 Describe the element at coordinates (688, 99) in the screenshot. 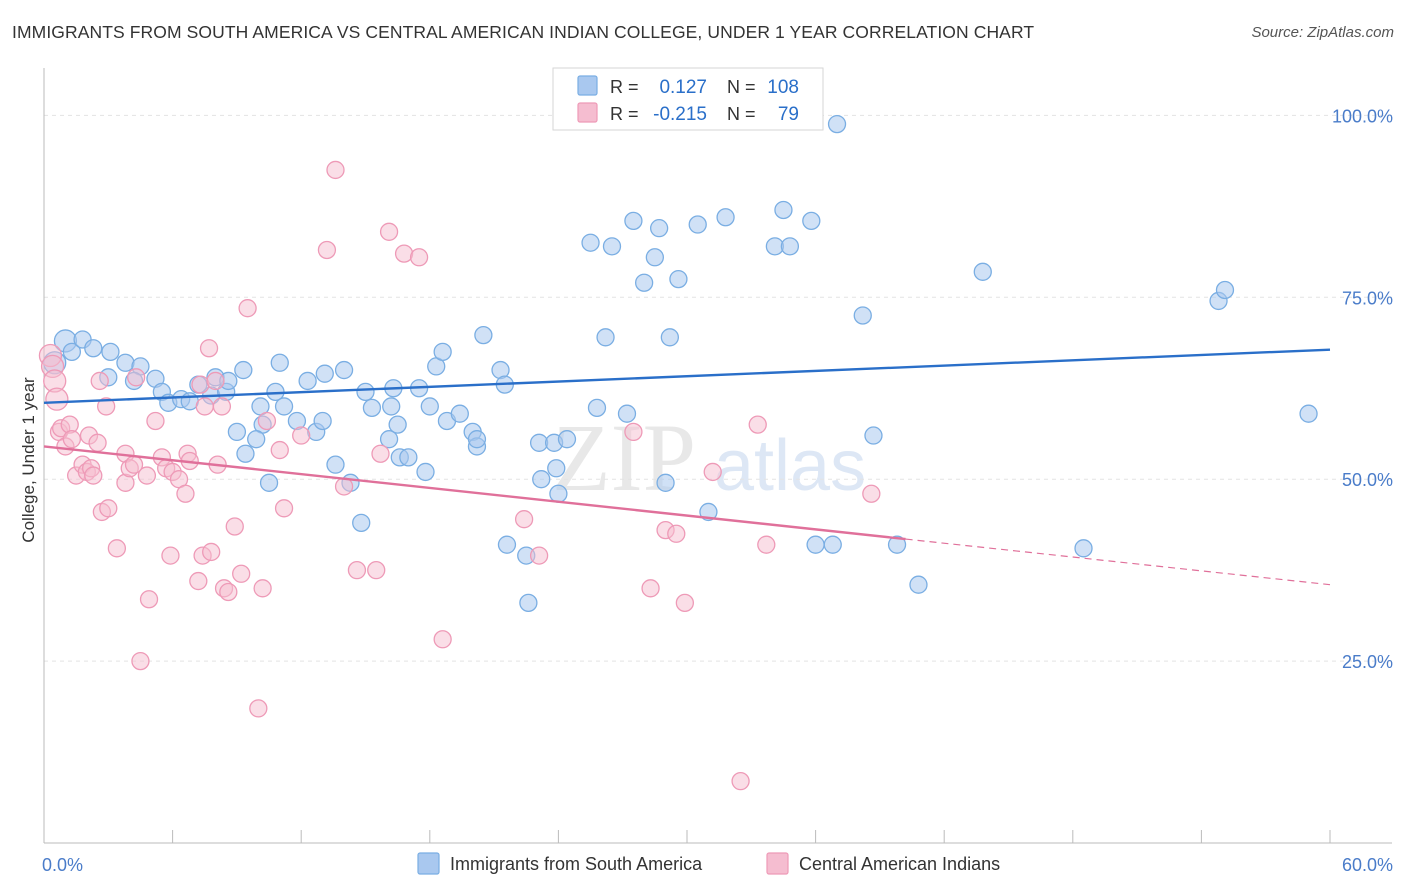

I see `legend-box` at that location.